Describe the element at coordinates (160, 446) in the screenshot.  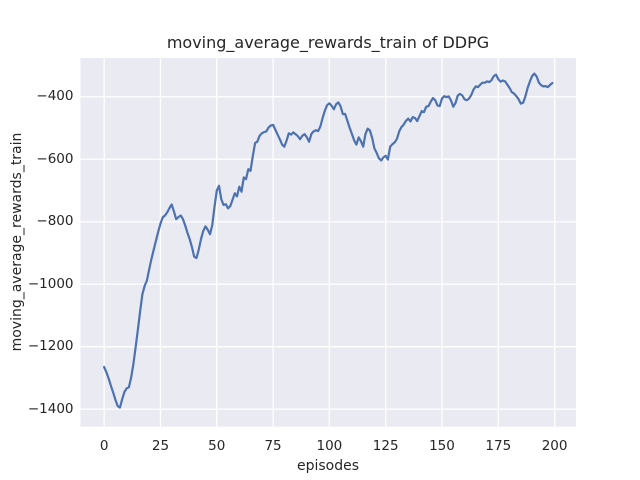
I see `x-tick-label-25: 25` at that location.